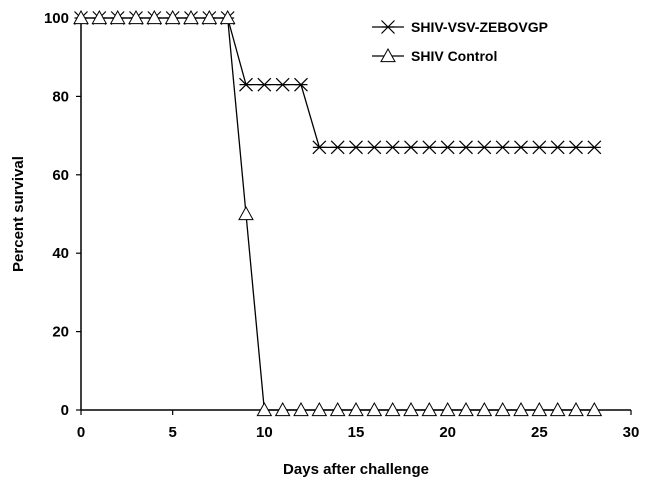 Image resolution: width=650 pixels, height=481 pixels. What do you see at coordinates (539, 432) in the screenshot?
I see `x-tick-label: 25` at bounding box center [539, 432].